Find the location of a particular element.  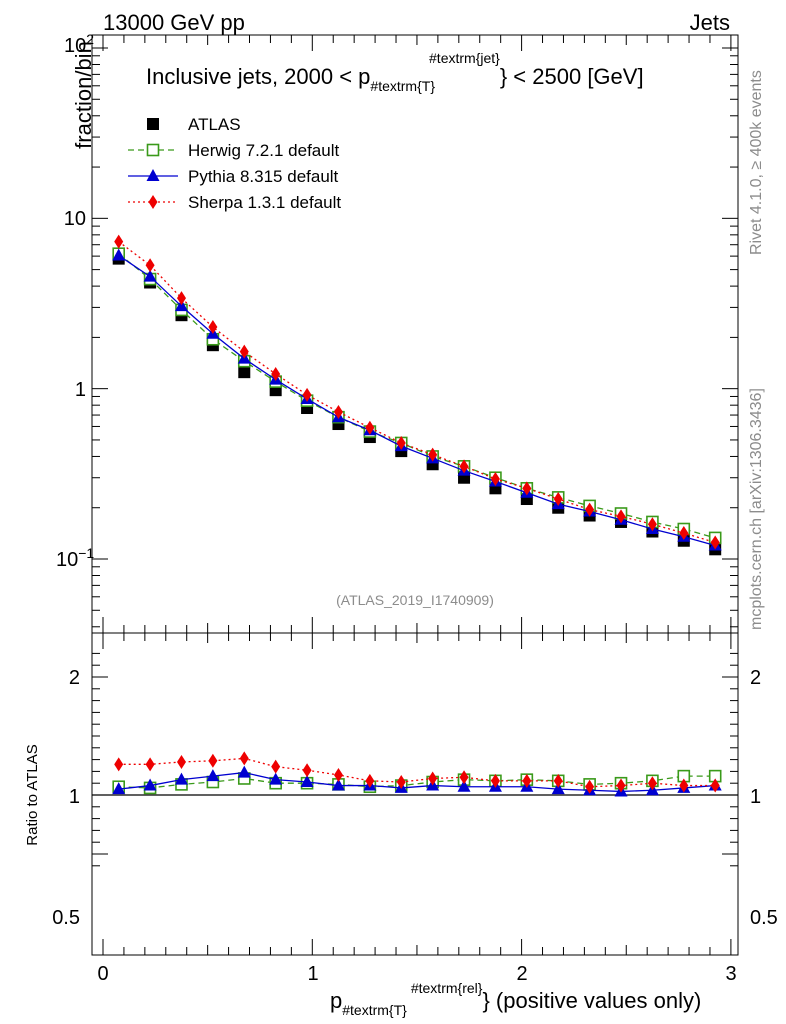

ratio-tick-label-right-1: 1 is located at coordinates (755, 797).